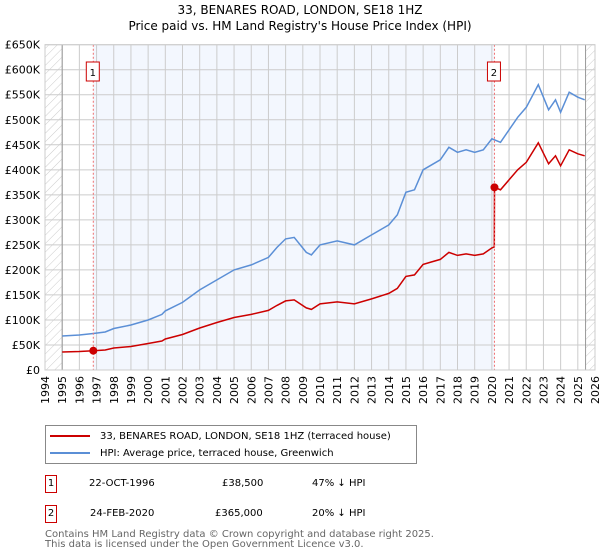 This screenshot has height=560, width=600. Describe the element at coordinates (26, 345) in the screenshot. I see `y-tick-label: £50K` at that location.